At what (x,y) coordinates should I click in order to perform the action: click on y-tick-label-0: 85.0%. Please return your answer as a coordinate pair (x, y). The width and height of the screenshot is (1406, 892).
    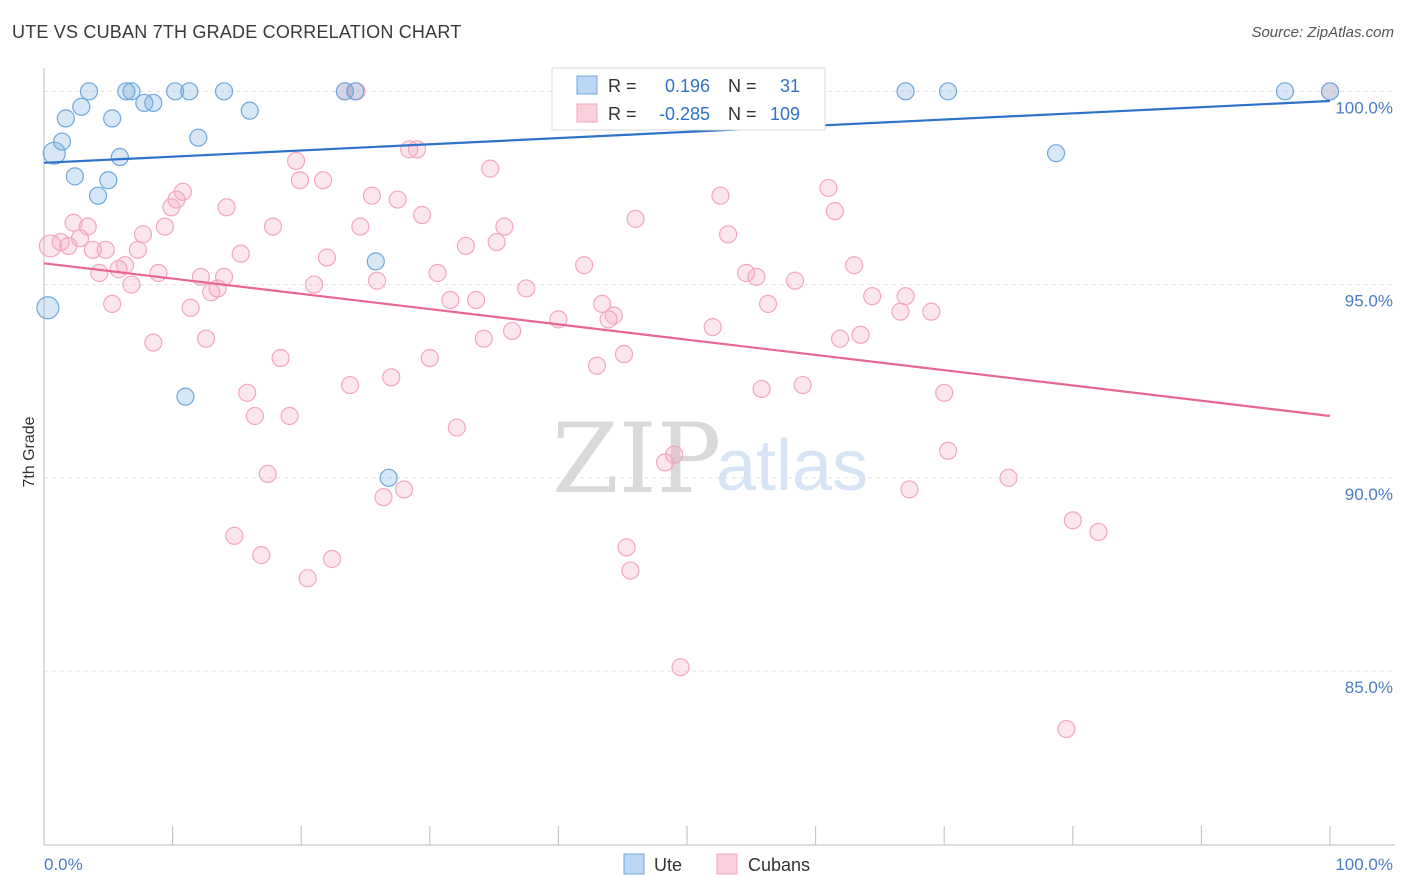
    Looking at the image, I should click on (1369, 687).